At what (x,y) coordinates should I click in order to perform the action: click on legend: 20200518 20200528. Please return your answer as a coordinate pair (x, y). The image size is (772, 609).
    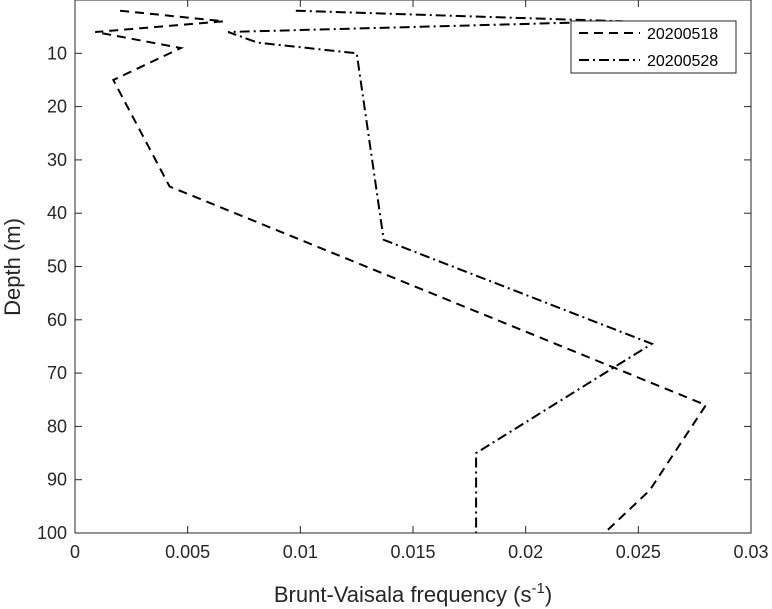
    Looking at the image, I should click on (653, 47).